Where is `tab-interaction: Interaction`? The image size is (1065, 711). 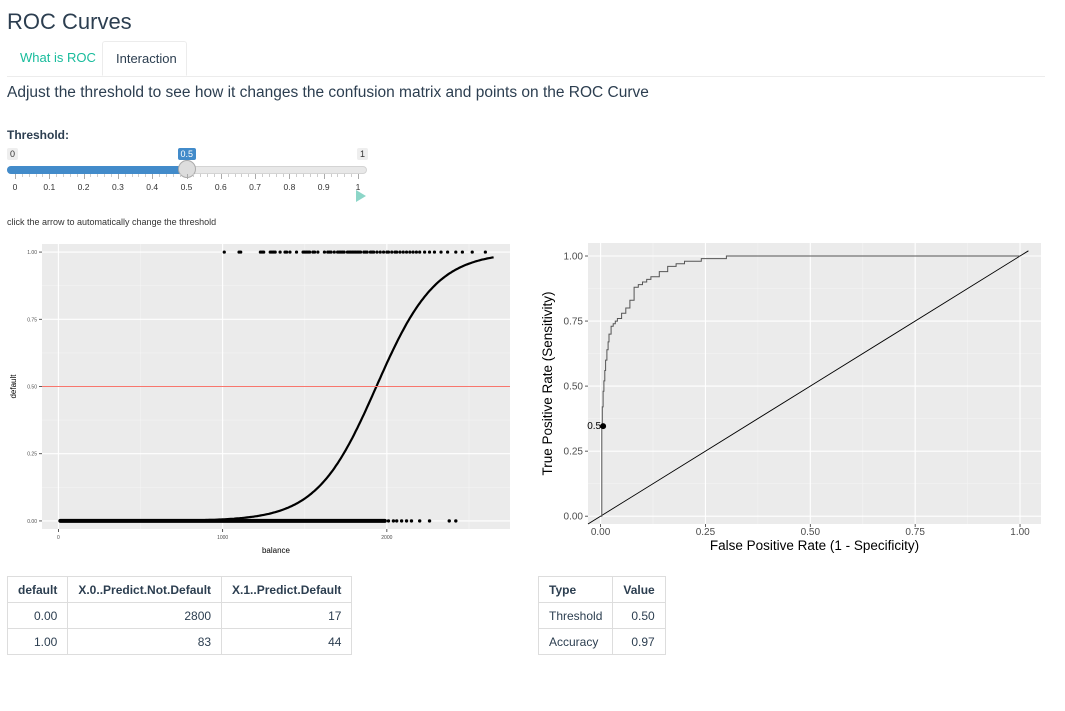 tab-interaction: Interaction is located at coordinates (144, 58).